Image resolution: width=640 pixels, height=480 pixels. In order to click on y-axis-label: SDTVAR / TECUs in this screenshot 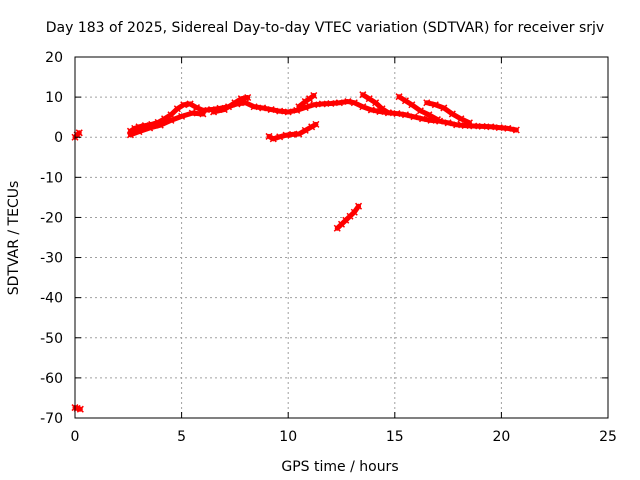, I will do `click(14, 238)`.